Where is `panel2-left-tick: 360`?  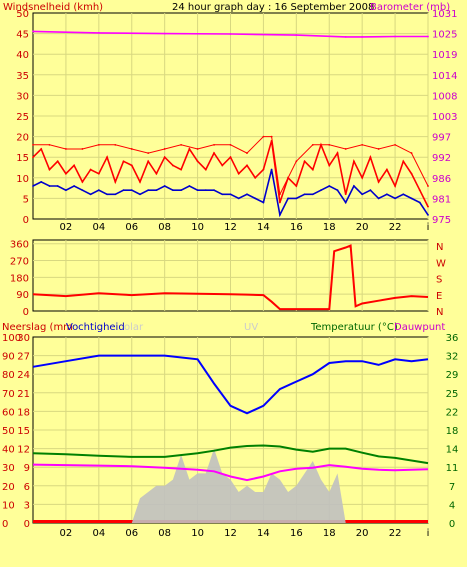
panel2-left-tick: 360 is located at coordinates (19, 245).